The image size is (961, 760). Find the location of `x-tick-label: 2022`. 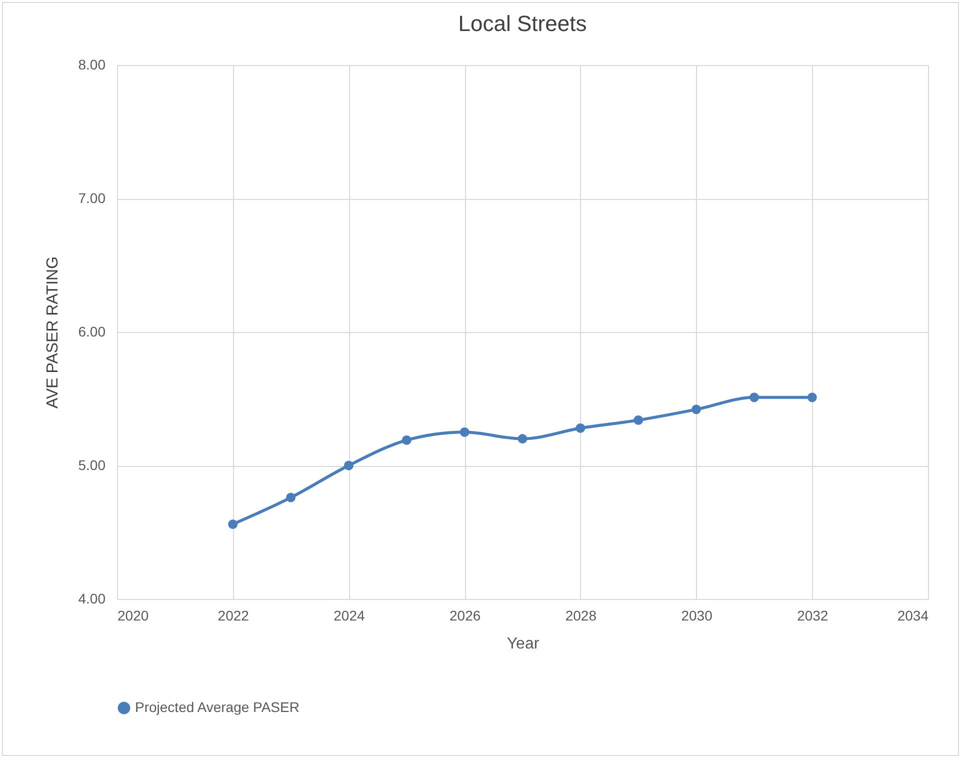

x-tick-label: 2022 is located at coordinates (234, 616).